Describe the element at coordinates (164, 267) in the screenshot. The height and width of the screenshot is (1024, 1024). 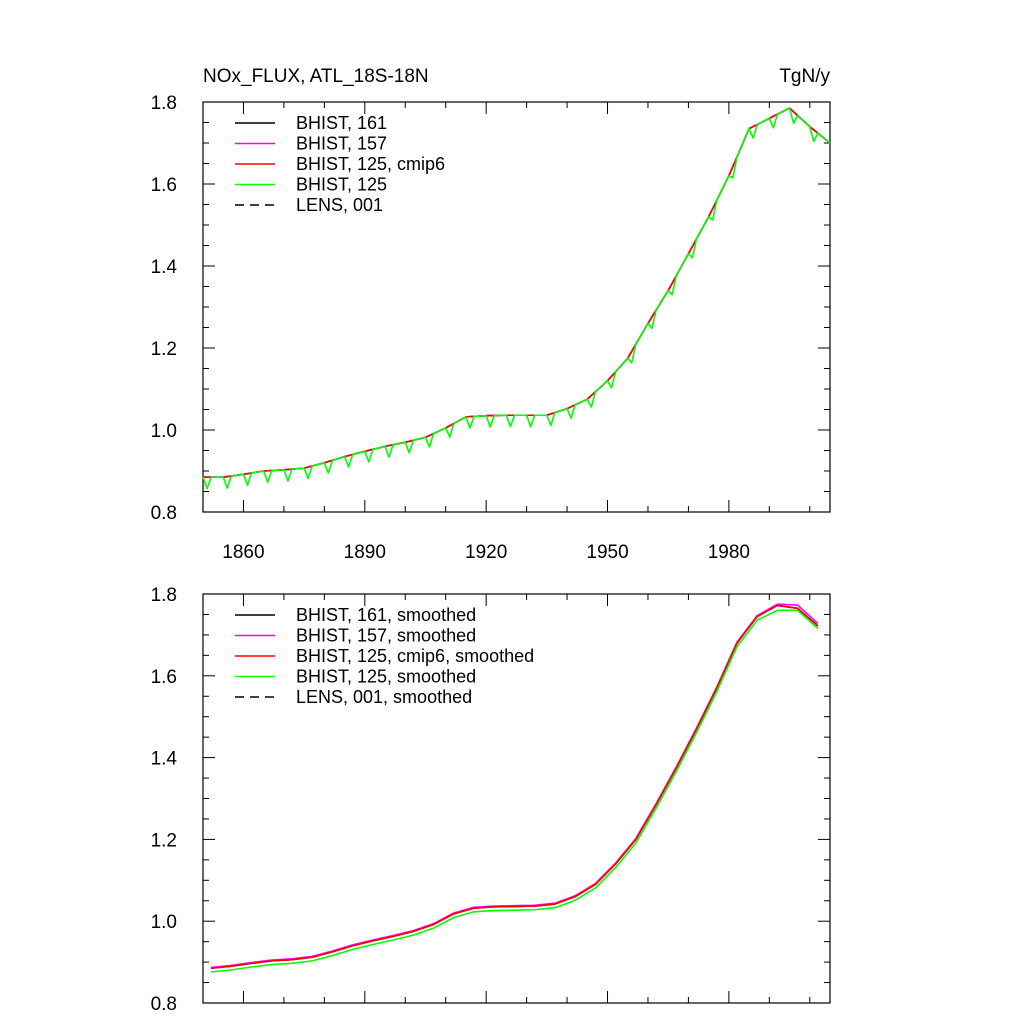
I see `panel1-y-tick-label: 1.4` at that location.